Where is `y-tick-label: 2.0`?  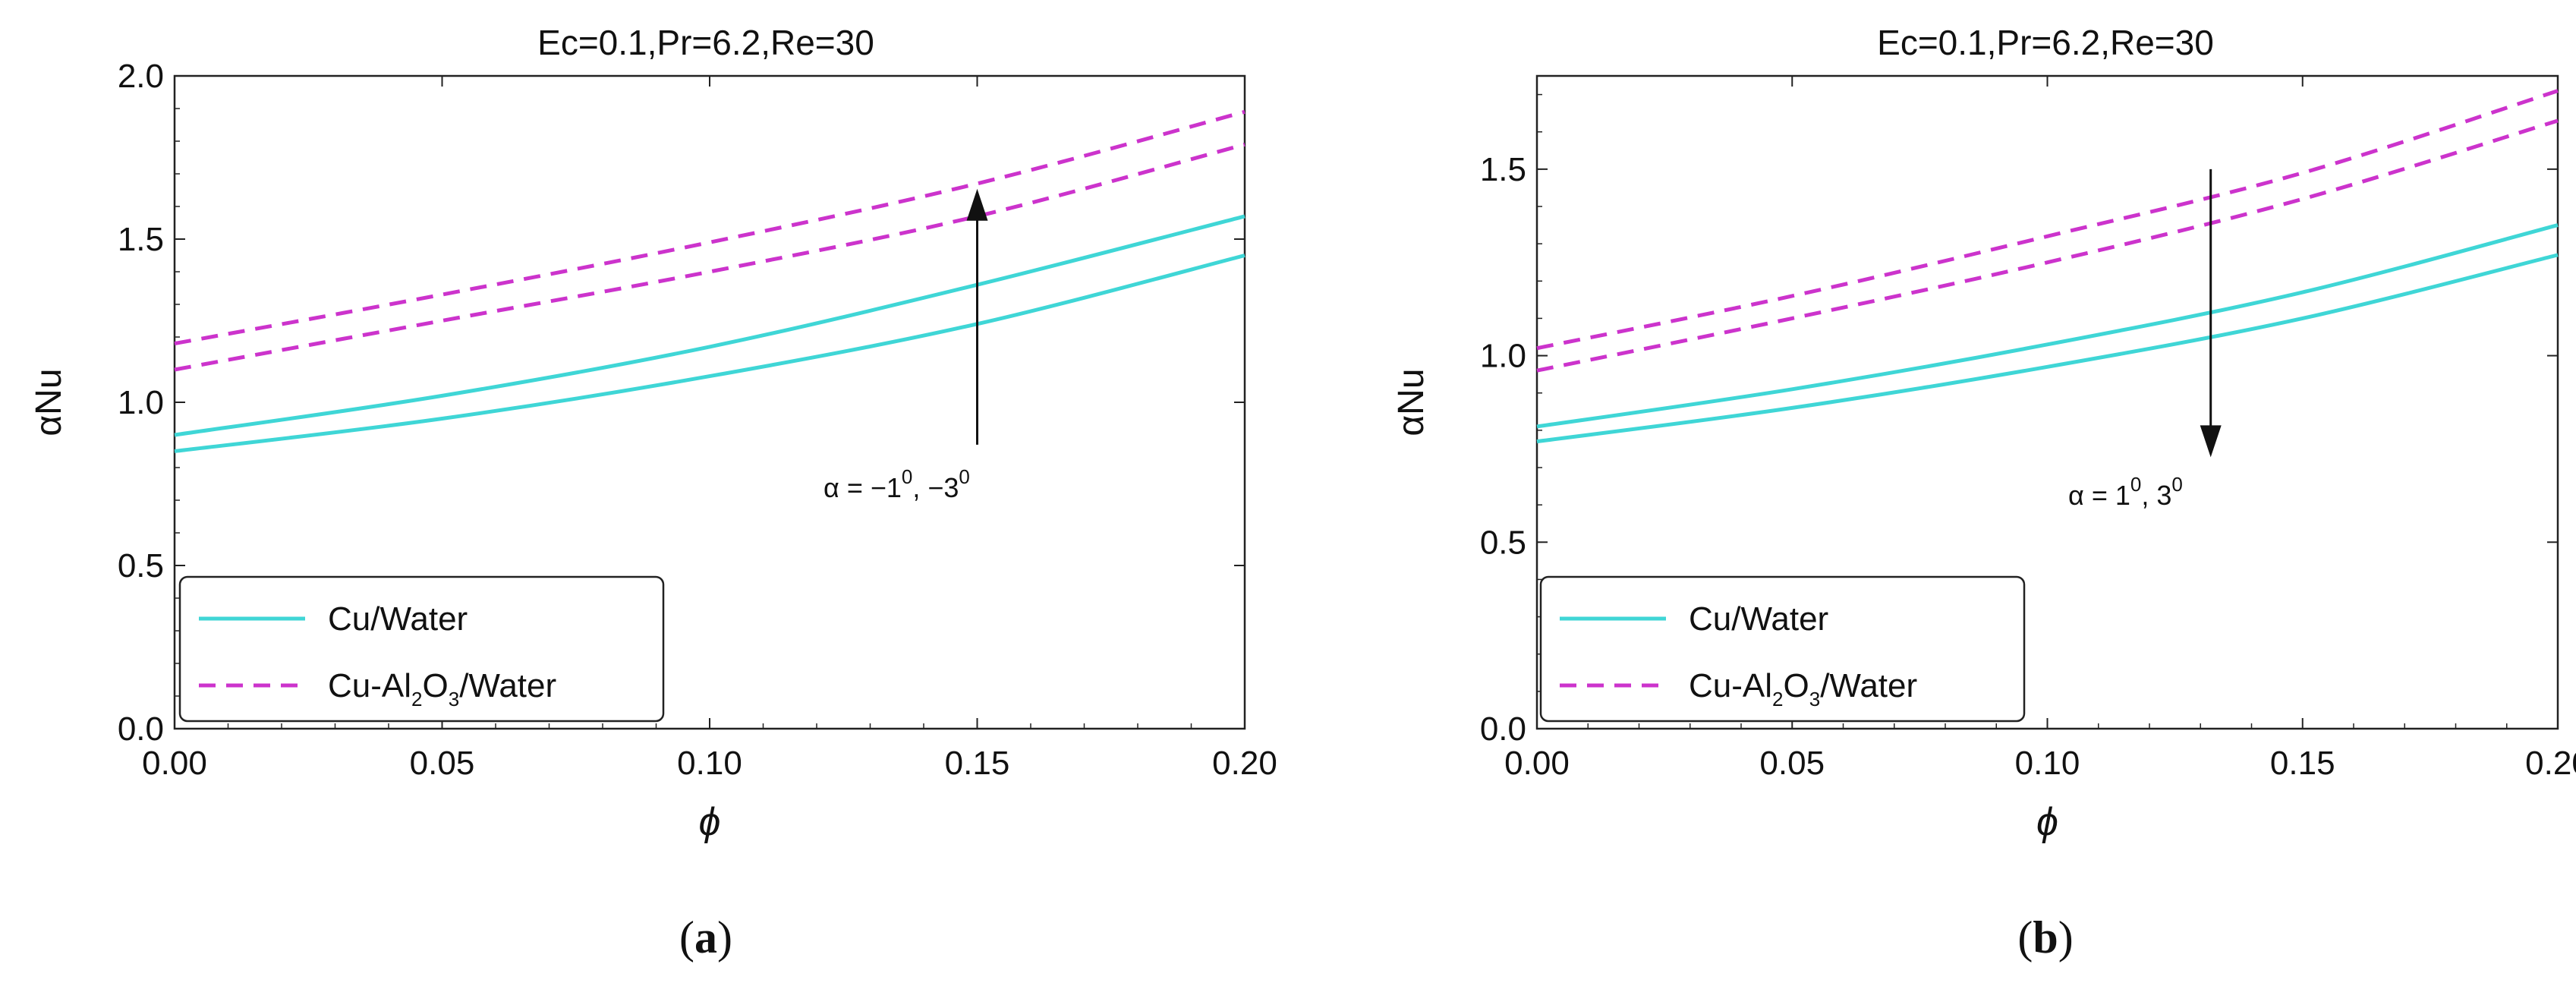
y-tick-label: 2.0 is located at coordinates (141, 76).